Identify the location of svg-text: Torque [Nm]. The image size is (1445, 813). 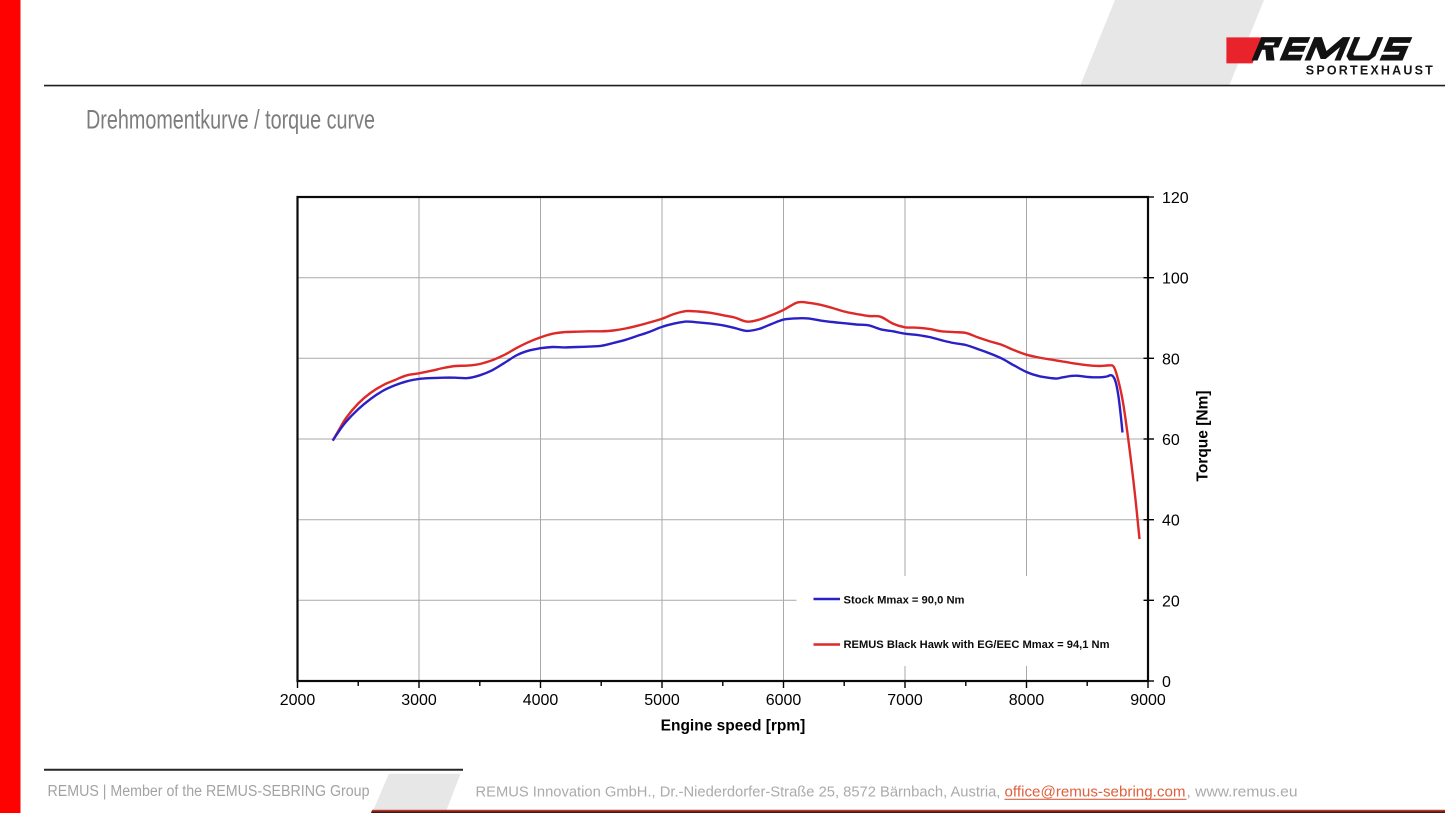
(1203, 436).